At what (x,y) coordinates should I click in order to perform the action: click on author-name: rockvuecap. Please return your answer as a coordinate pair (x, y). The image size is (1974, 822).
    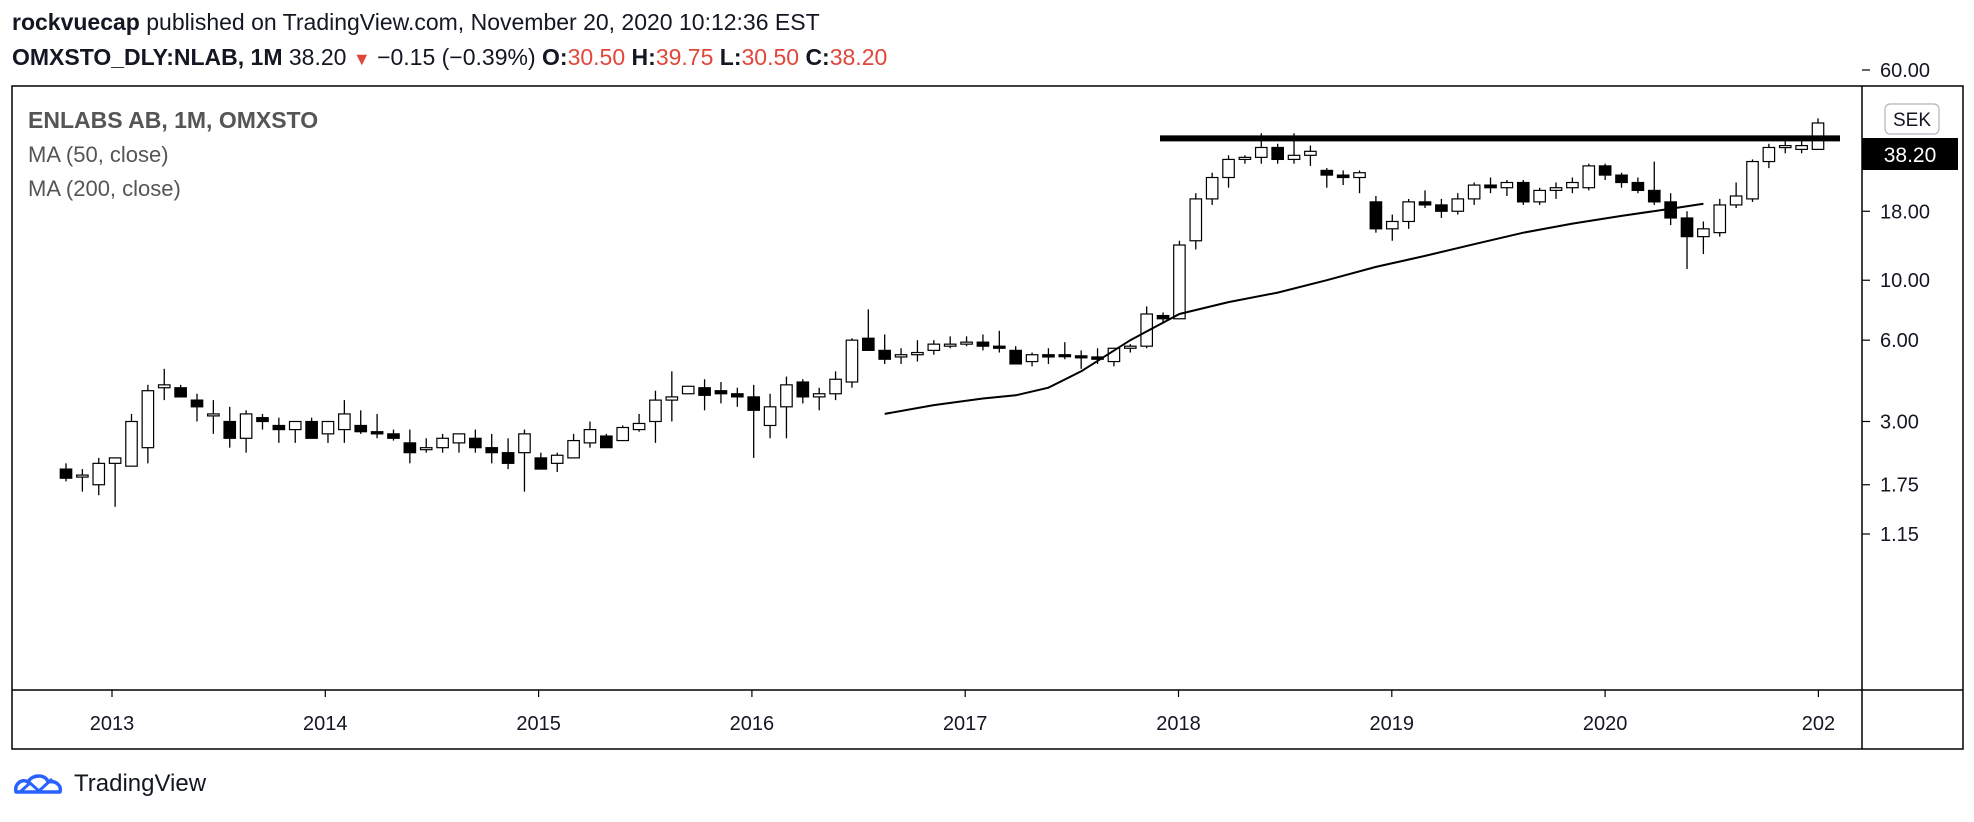
    Looking at the image, I should click on (76, 22).